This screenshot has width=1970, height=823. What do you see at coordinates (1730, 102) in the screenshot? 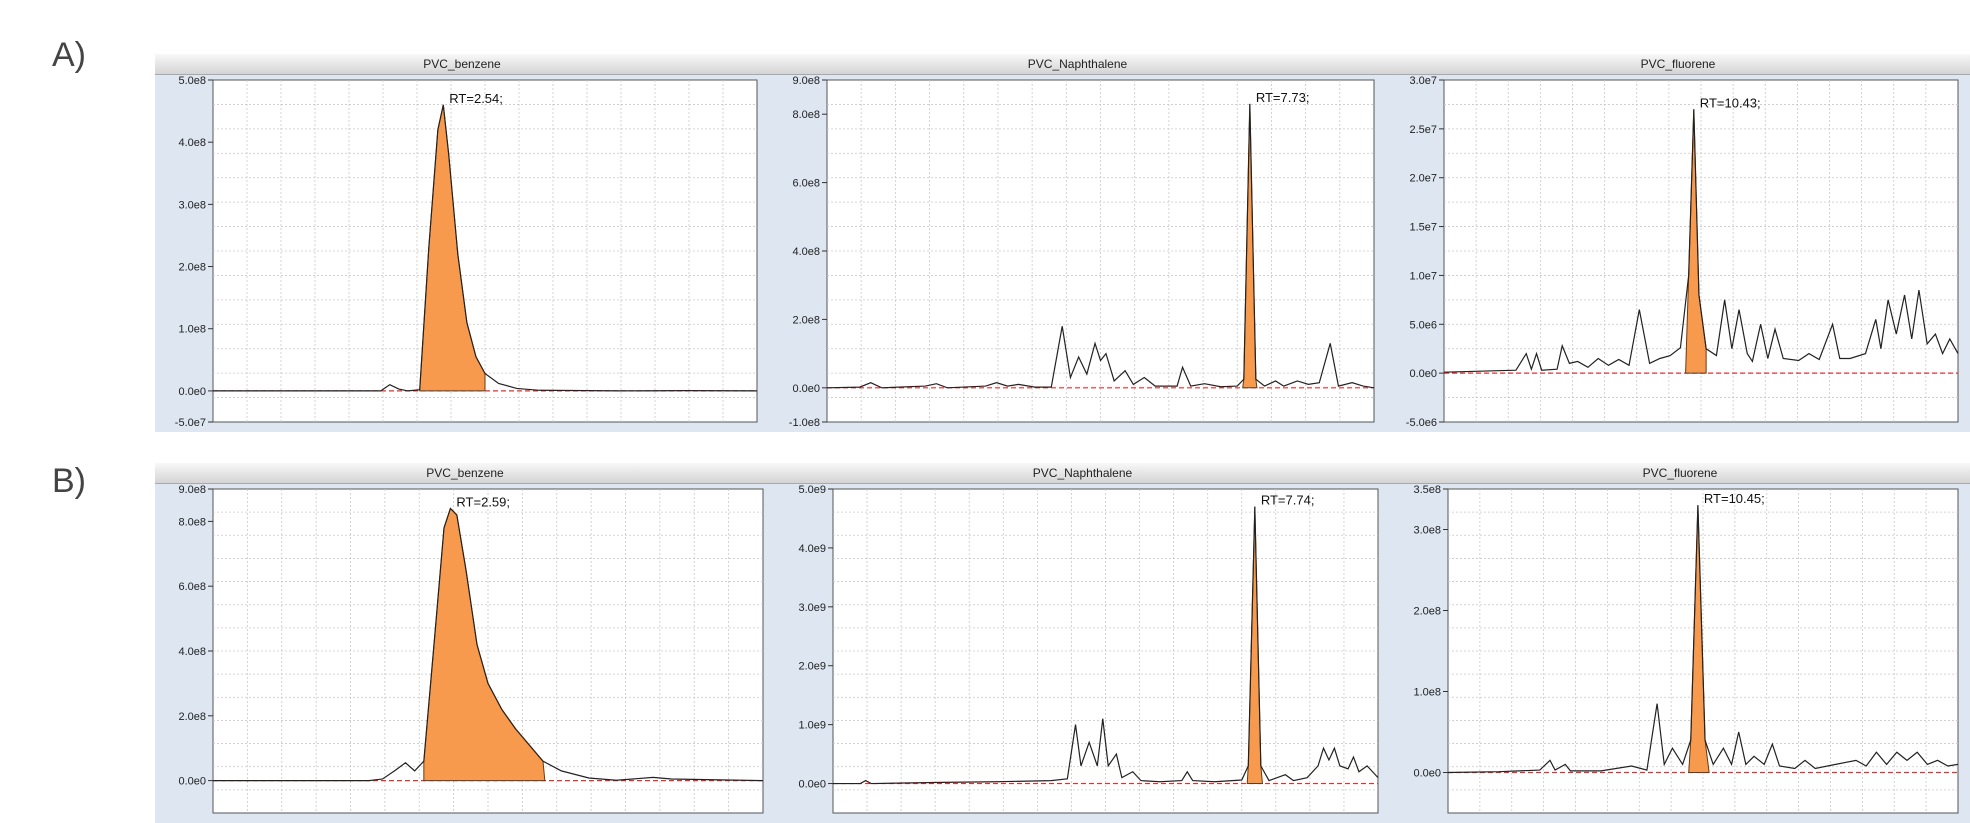
I see `rt-annotation: RT=10.43;` at bounding box center [1730, 102].